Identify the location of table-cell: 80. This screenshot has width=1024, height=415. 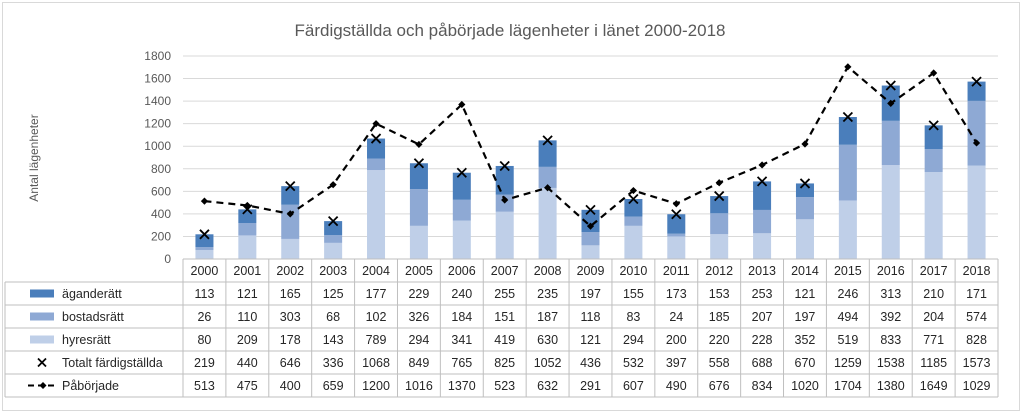
(204, 340).